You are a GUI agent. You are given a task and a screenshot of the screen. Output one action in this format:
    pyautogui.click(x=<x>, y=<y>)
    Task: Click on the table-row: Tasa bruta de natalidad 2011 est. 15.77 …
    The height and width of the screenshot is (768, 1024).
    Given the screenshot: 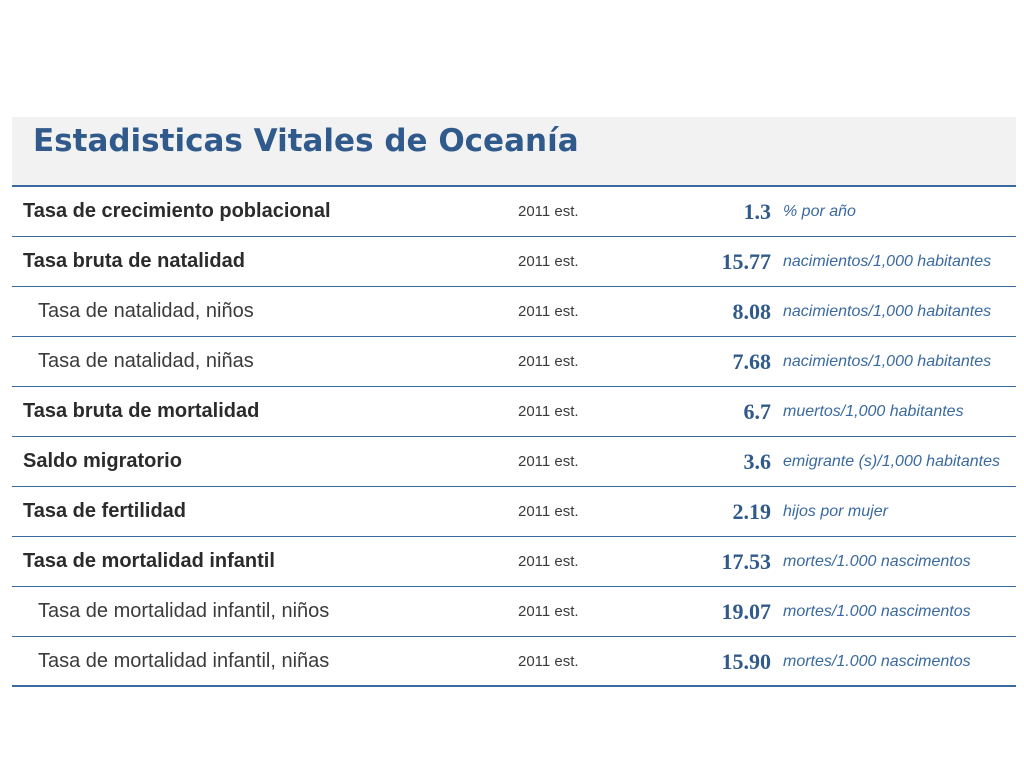 What is the action you would take?
    pyautogui.click(x=514, y=262)
    